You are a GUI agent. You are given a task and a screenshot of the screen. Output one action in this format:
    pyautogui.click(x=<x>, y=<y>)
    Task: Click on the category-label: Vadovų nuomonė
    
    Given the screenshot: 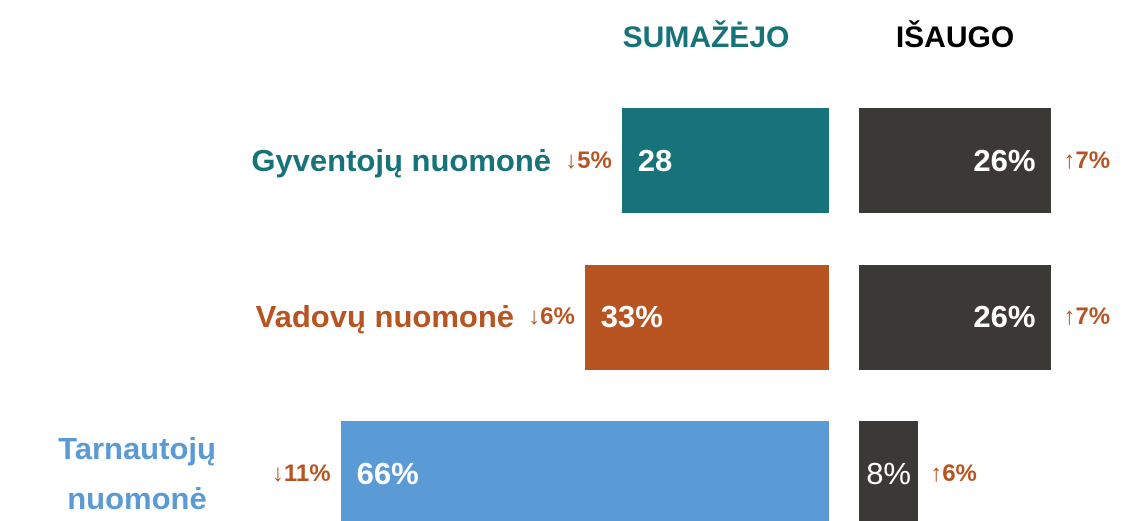 What is the action you would take?
    pyautogui.click(x=384, y=316)
    